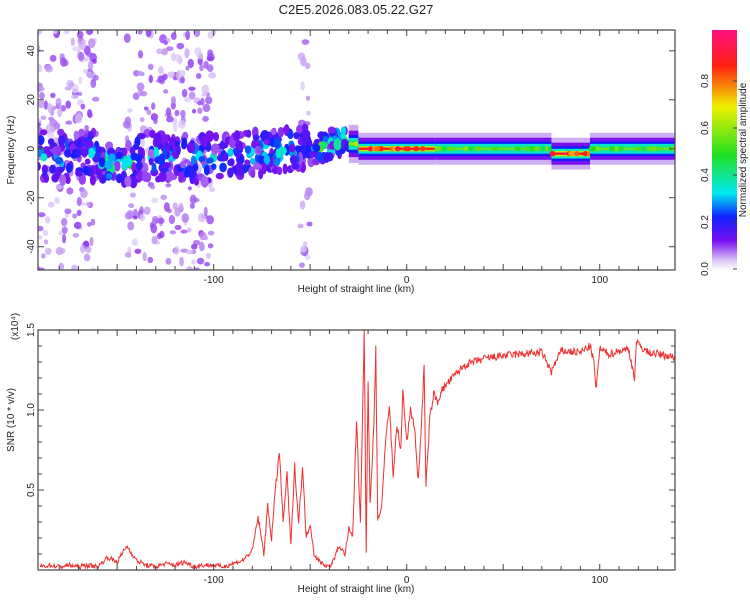 The height and width of the screenshot is (600, 750). What do you see at coordinates (356, 289) in the screenshot?
I see `top-x-axis-label: Height of straight line (km)` at bounding box center [356, 289].